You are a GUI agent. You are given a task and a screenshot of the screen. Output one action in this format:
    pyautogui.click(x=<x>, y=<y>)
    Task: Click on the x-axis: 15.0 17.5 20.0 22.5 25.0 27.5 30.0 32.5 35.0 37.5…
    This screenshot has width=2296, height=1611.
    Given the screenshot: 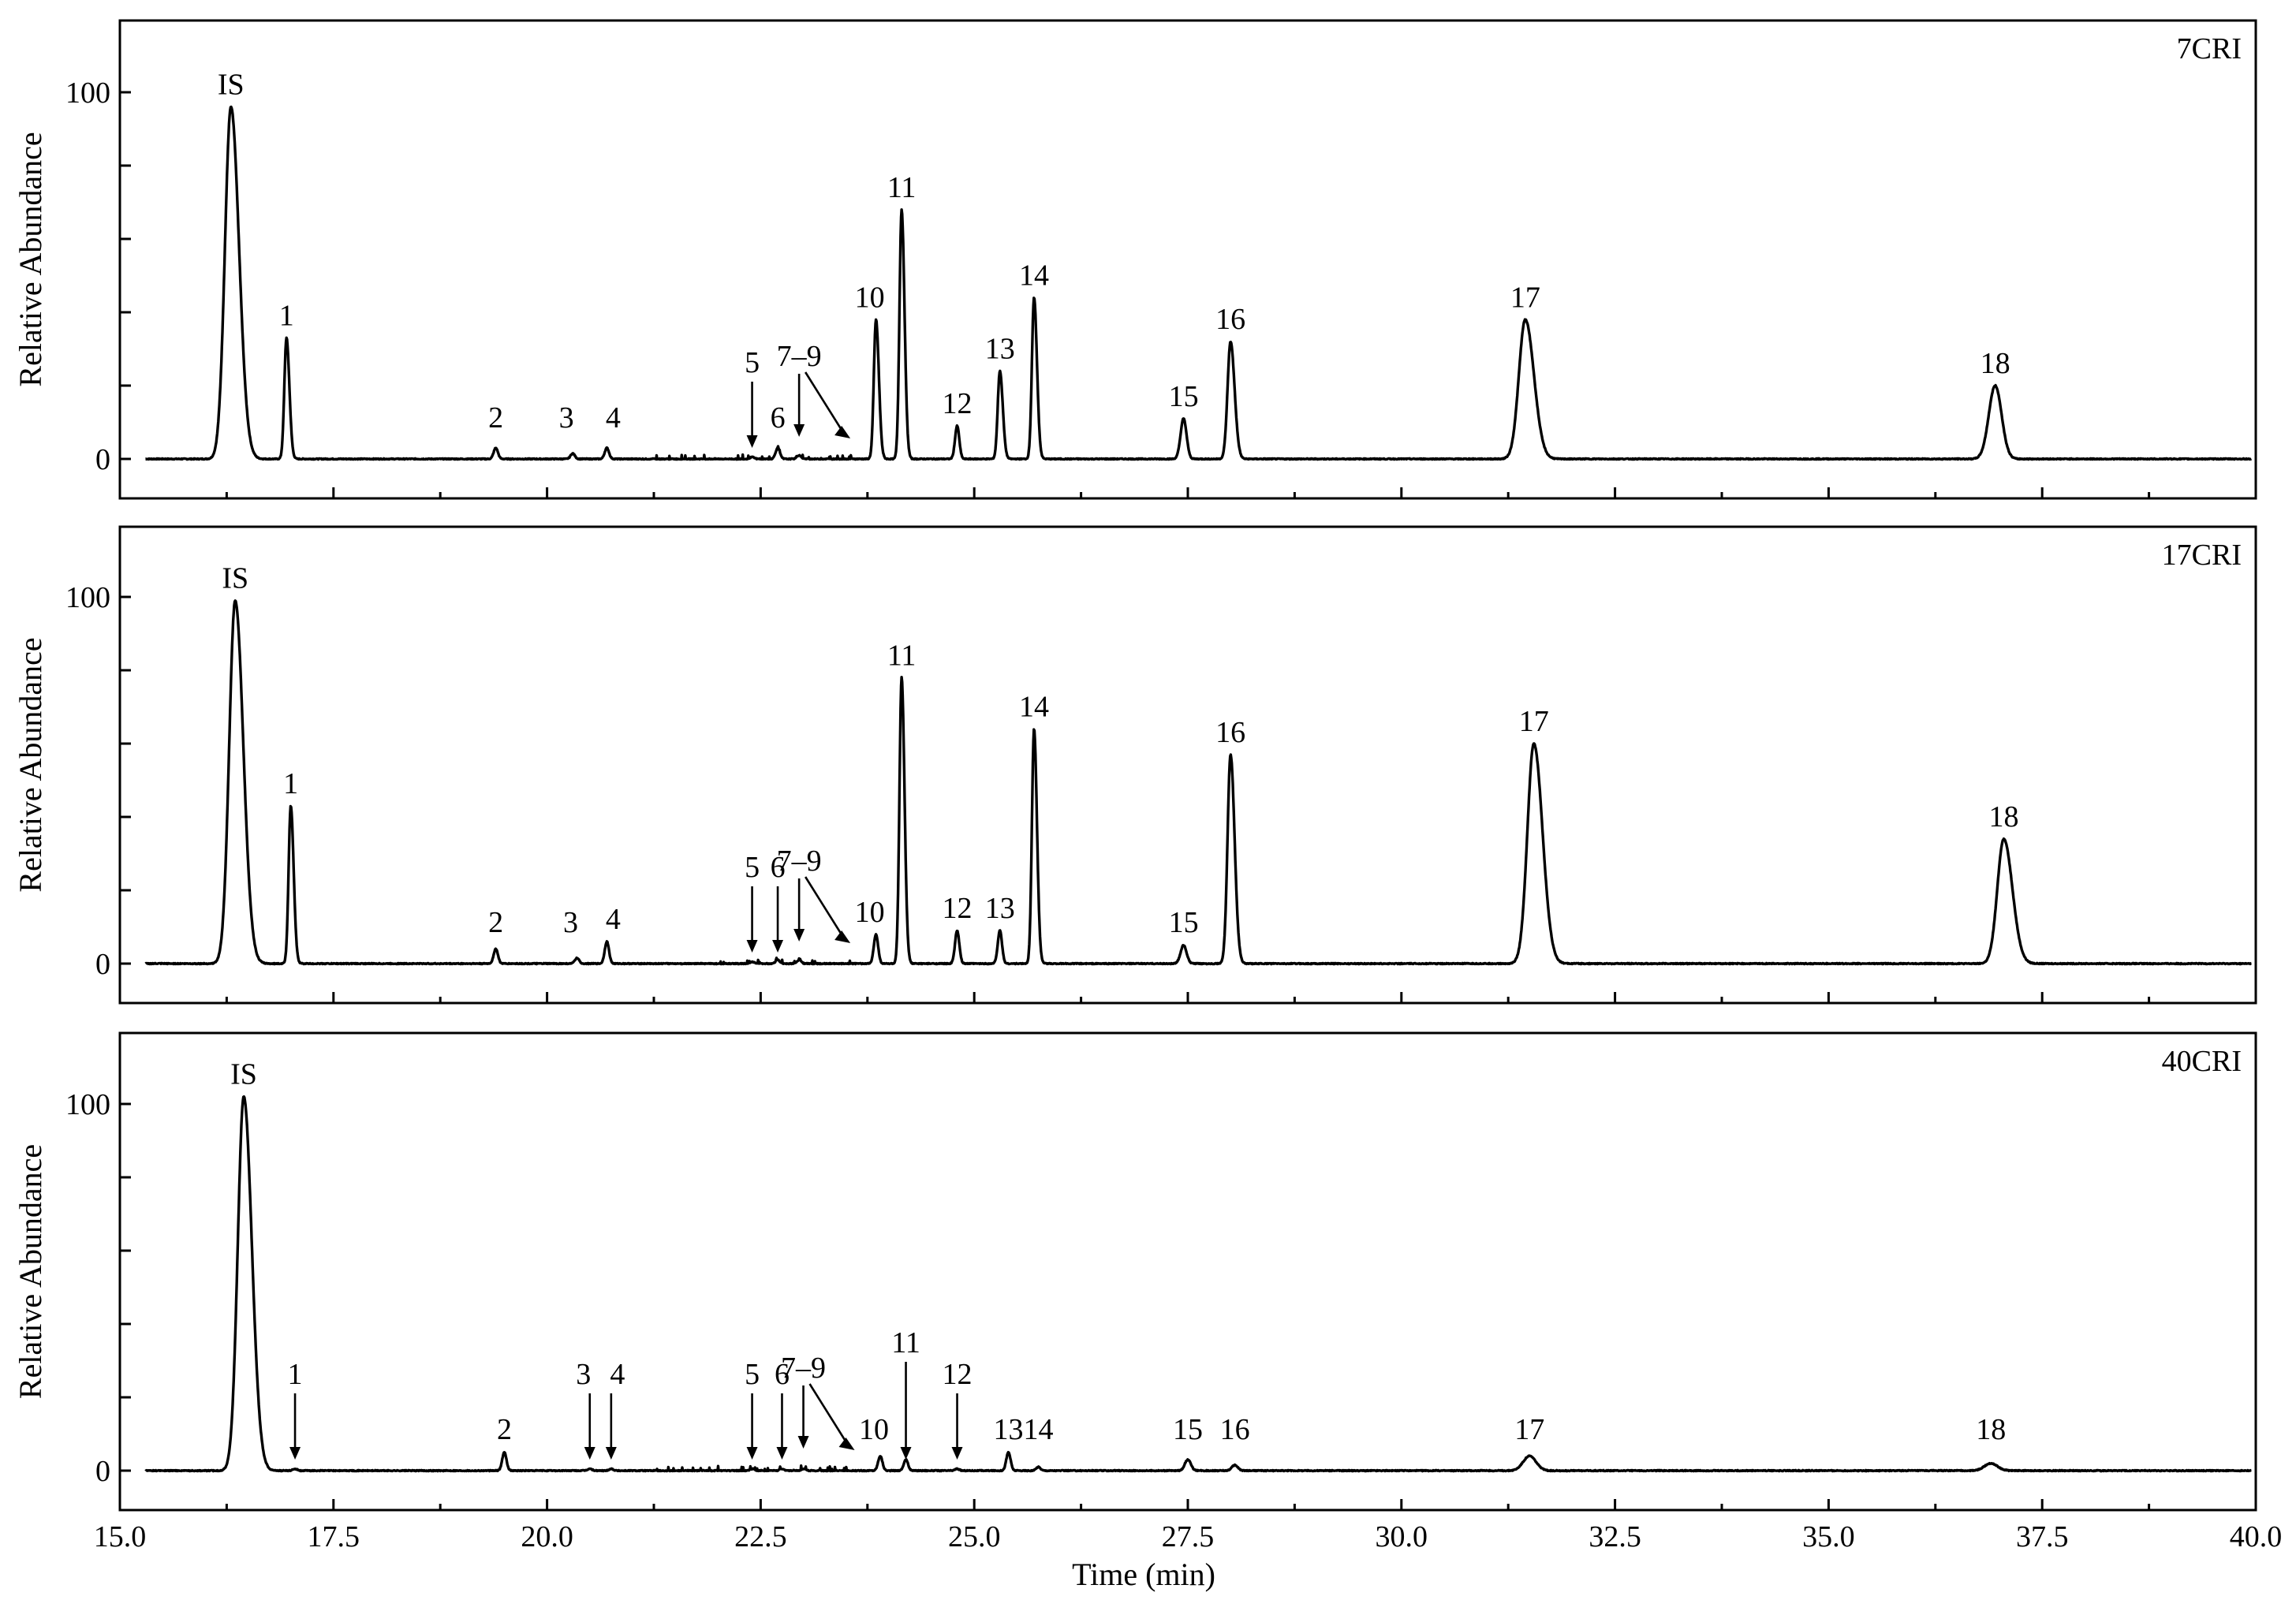 What is the action you would take?
    pyautogui.click(x=1188, y=1536)
    